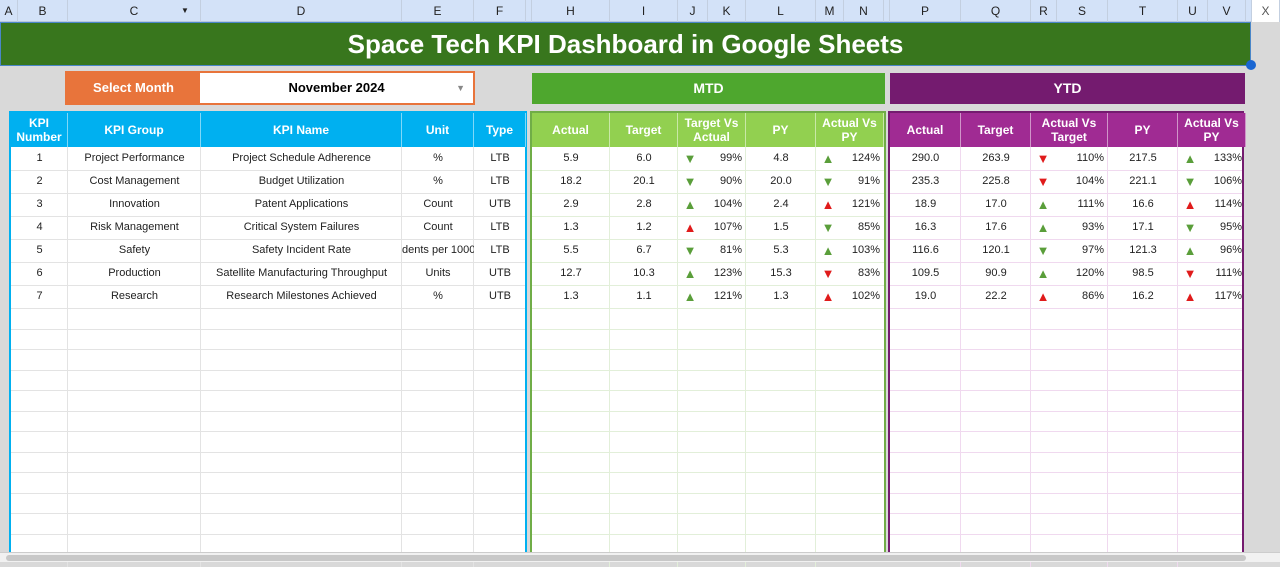  Describe the element at coordinates (438, 130) in the screenshot. I see `column-header-3: Unit` at that location.